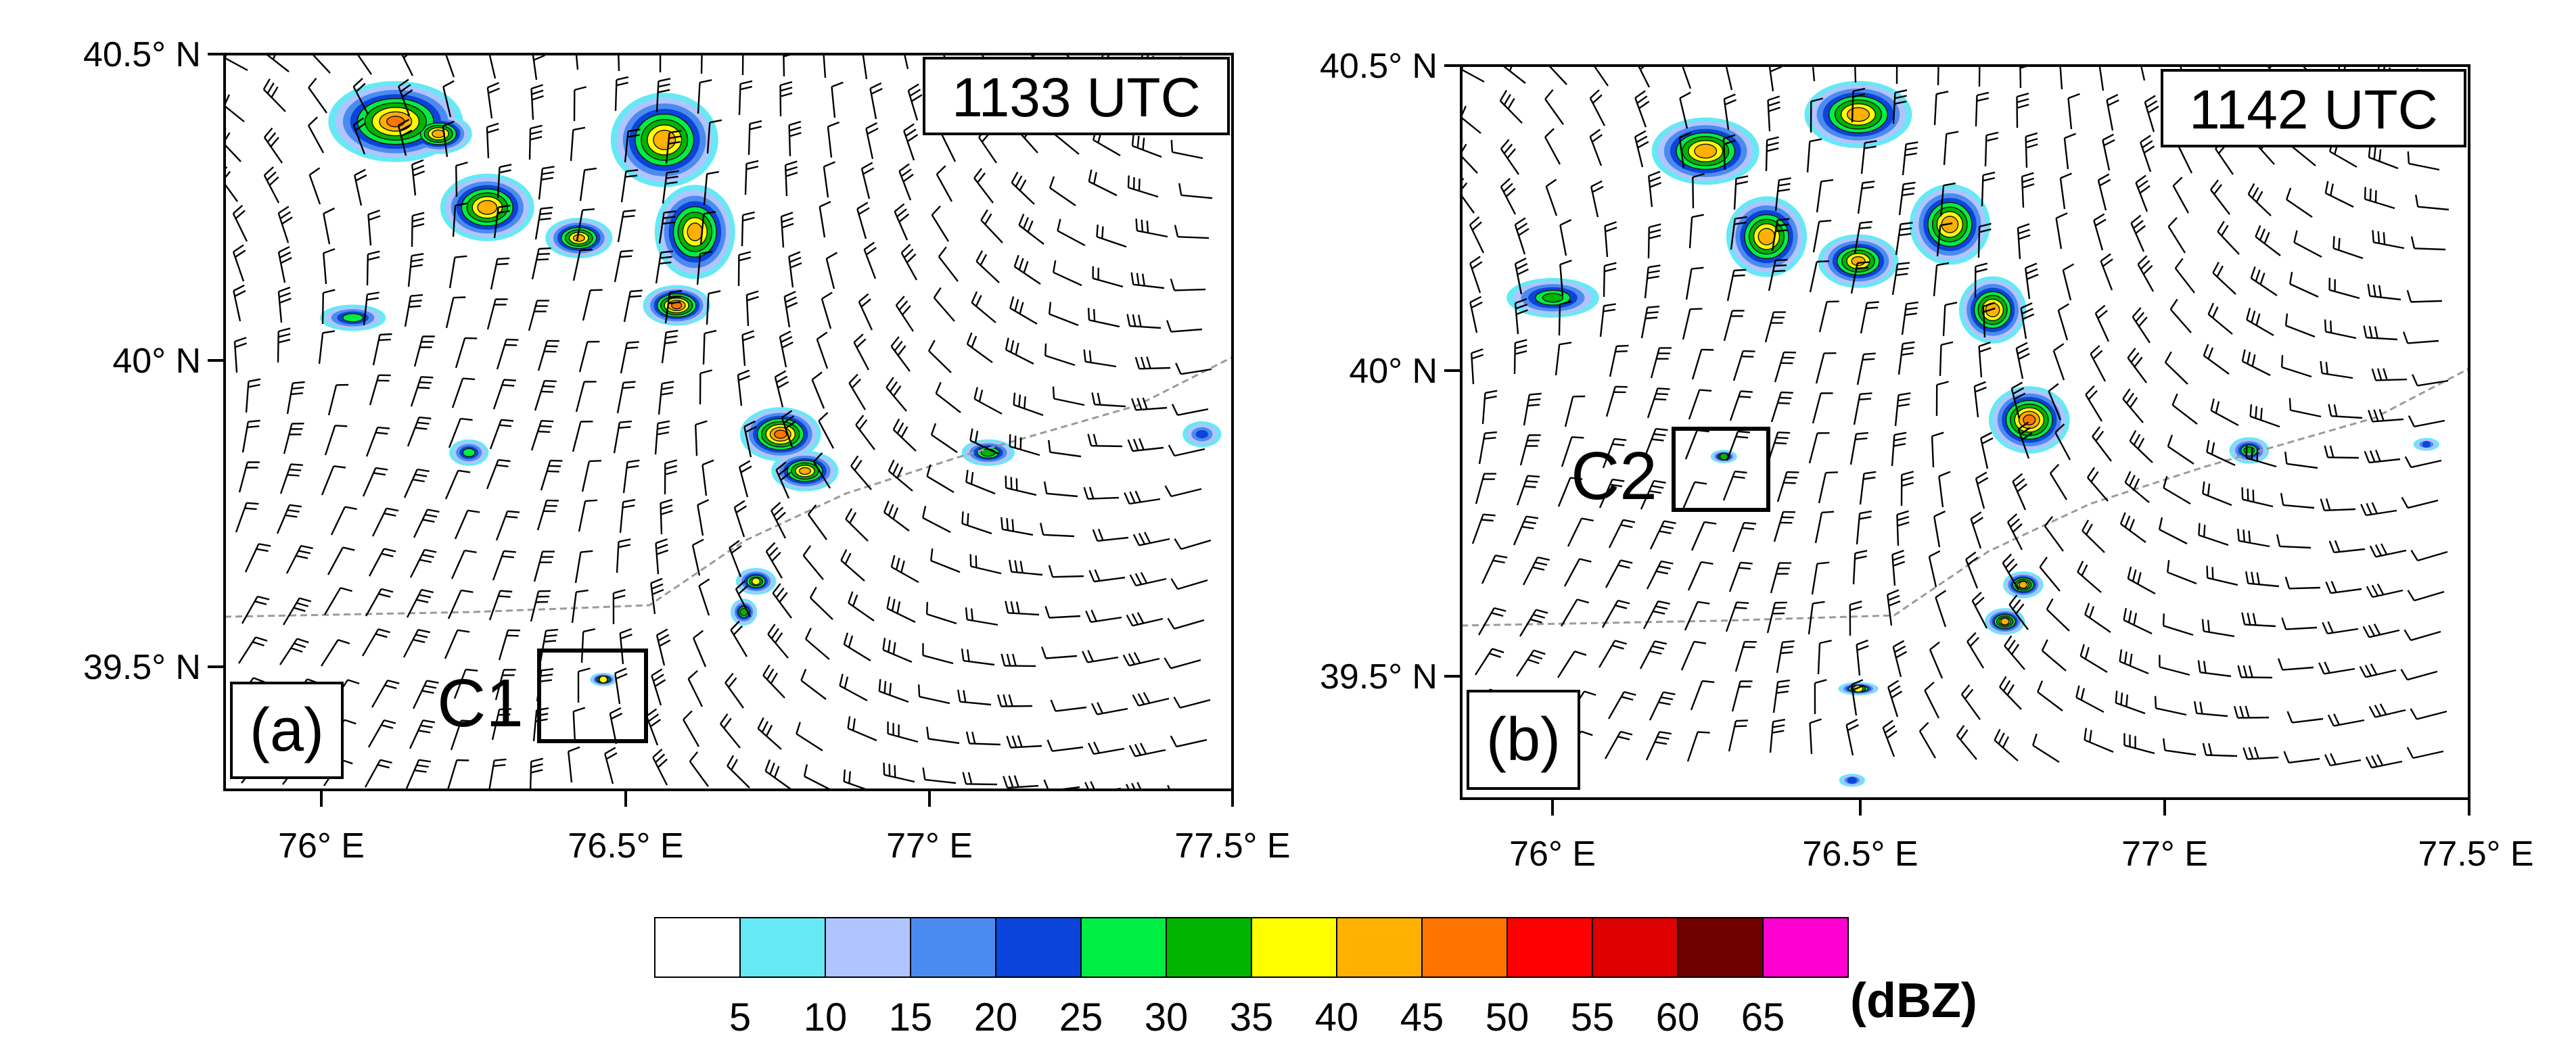  Describe the element at coordinates (1379, 947) in the screenshot. I see `colorbar-swatch` at that location.